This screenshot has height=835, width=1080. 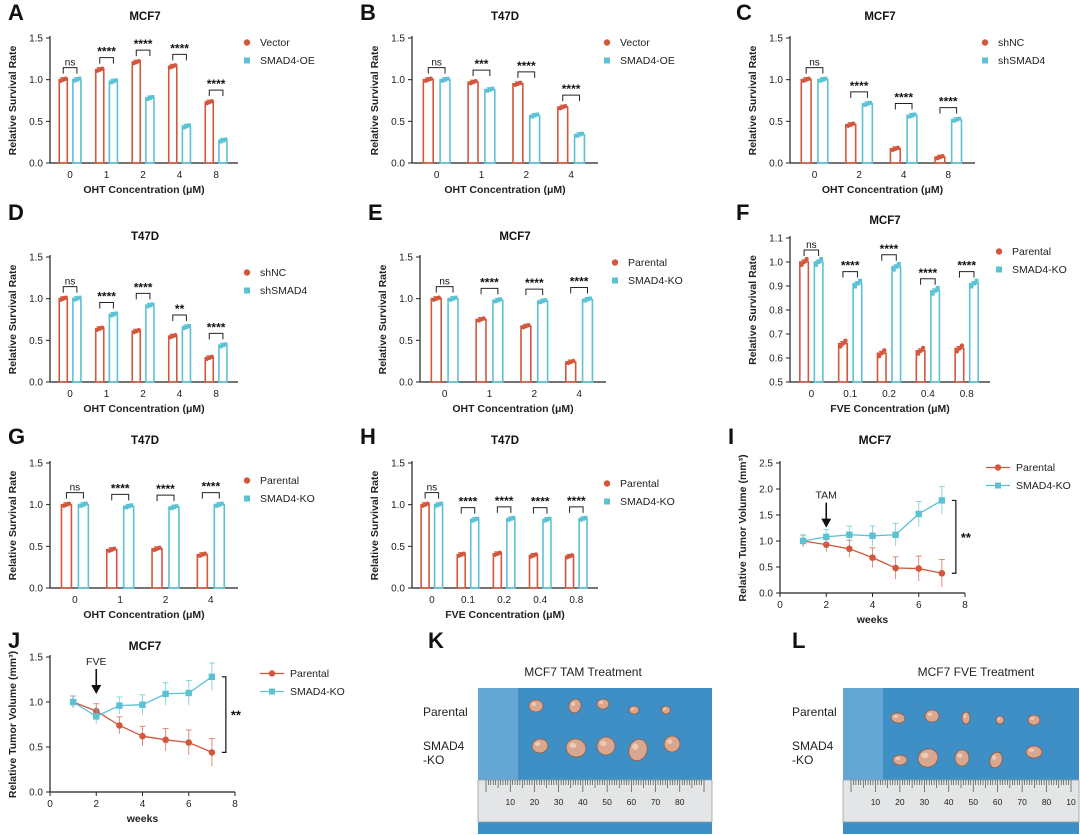 I want to click on legend-entry: Parental, so click(x=631, y=484).